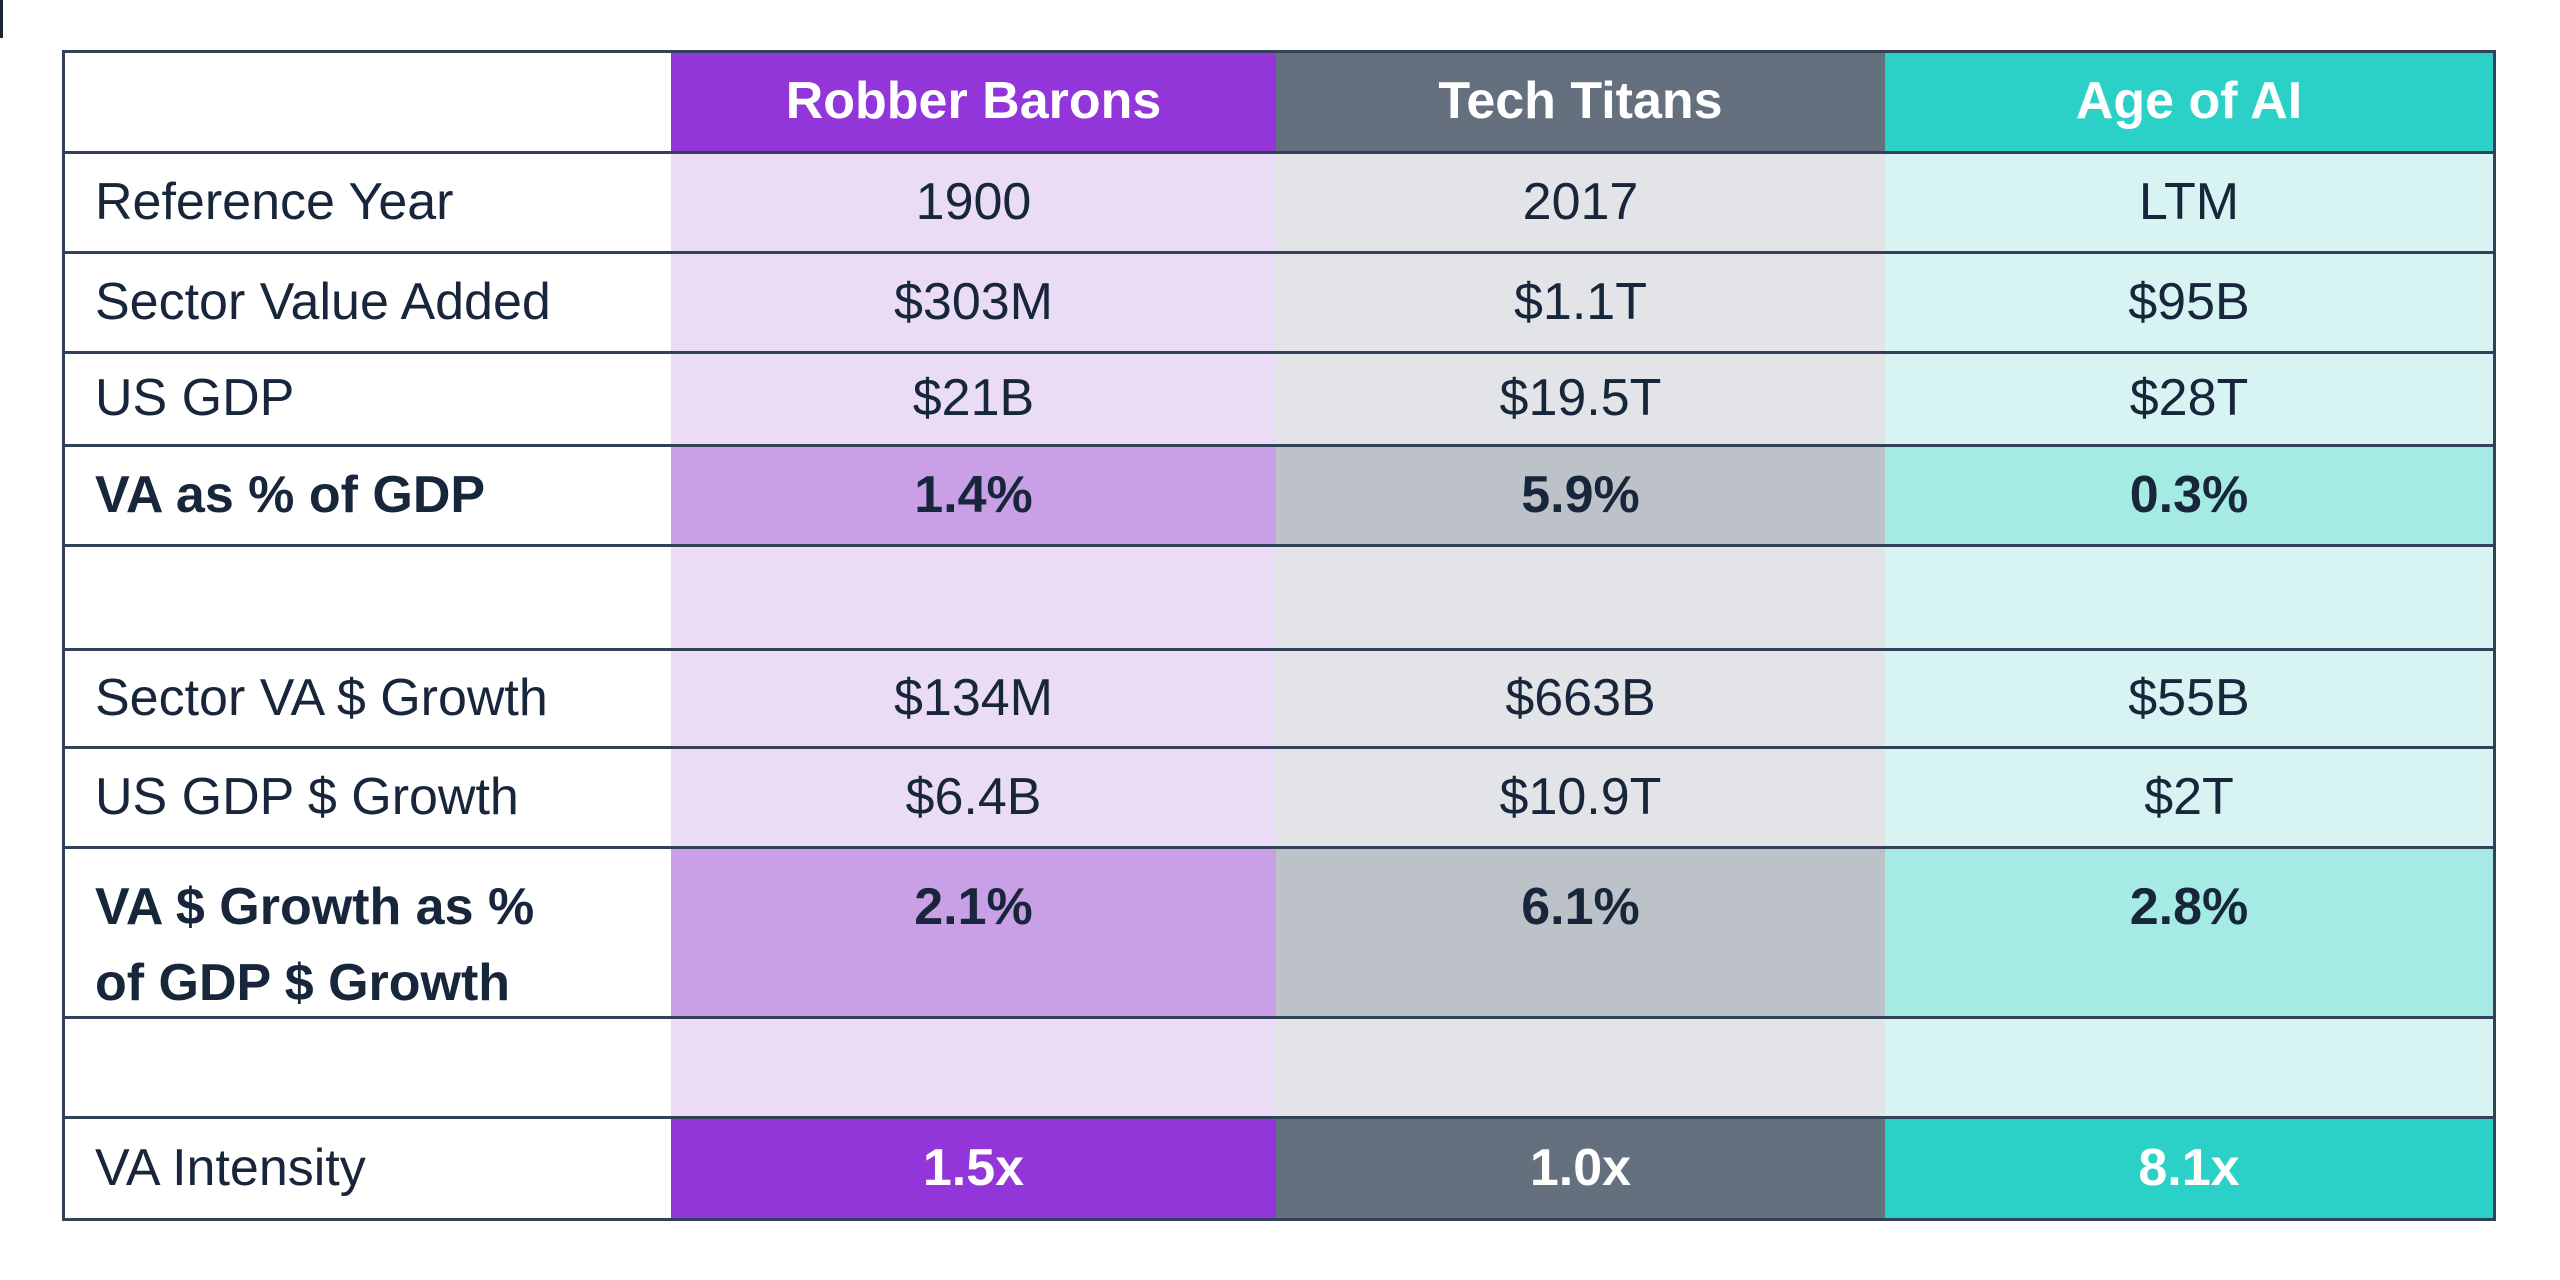 The image size is (2560, 1280). I want to click on cell-age-of-ai-us-gdp: $28T, so click(2189, 397).